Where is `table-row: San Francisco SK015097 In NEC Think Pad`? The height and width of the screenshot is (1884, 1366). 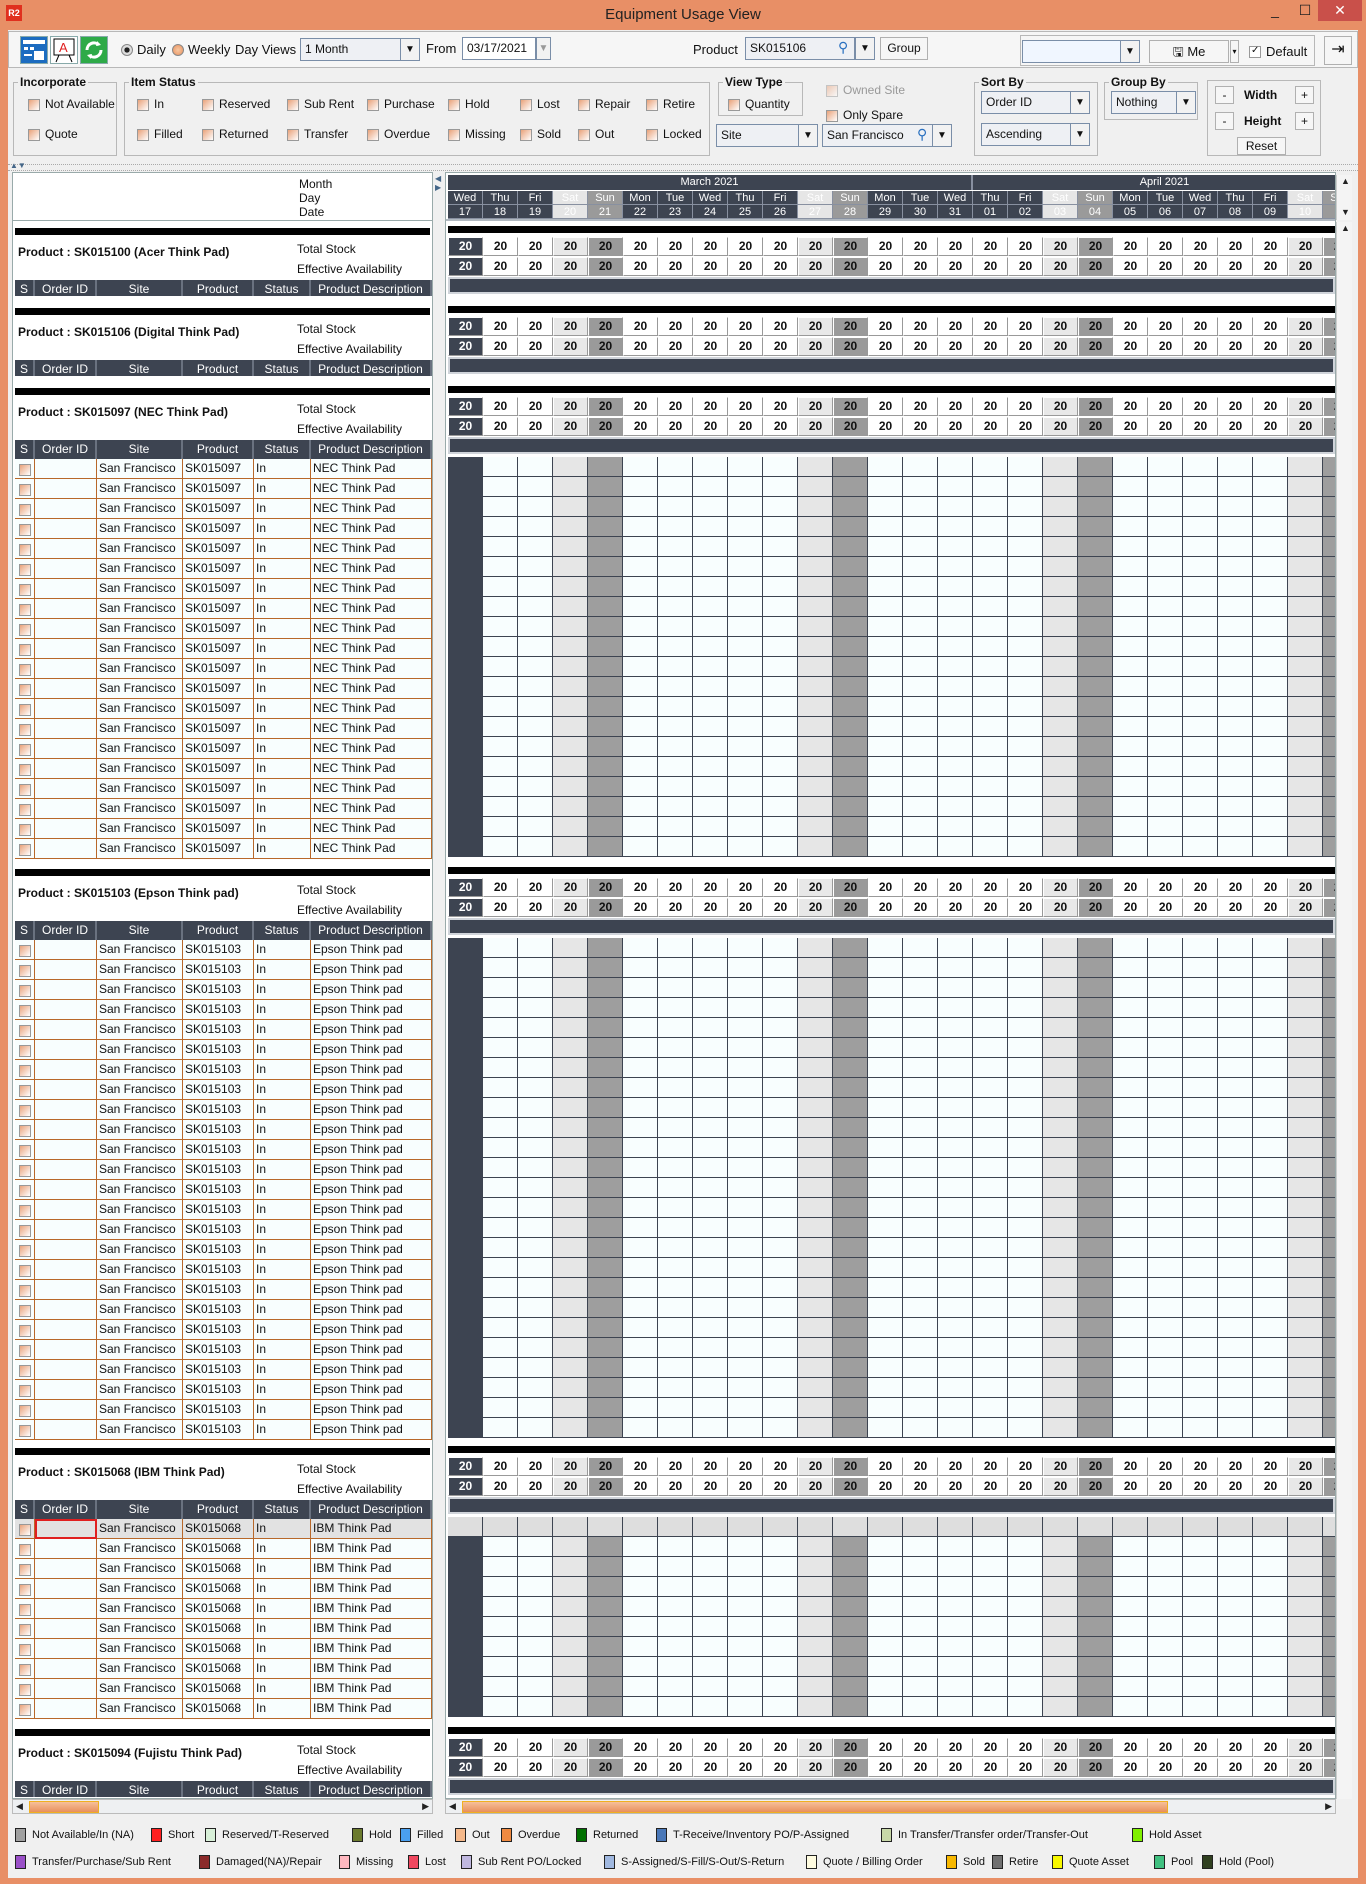 table-row: San Francisco SK015097 In NEC Think Pad is located at coordinates (223, 709).